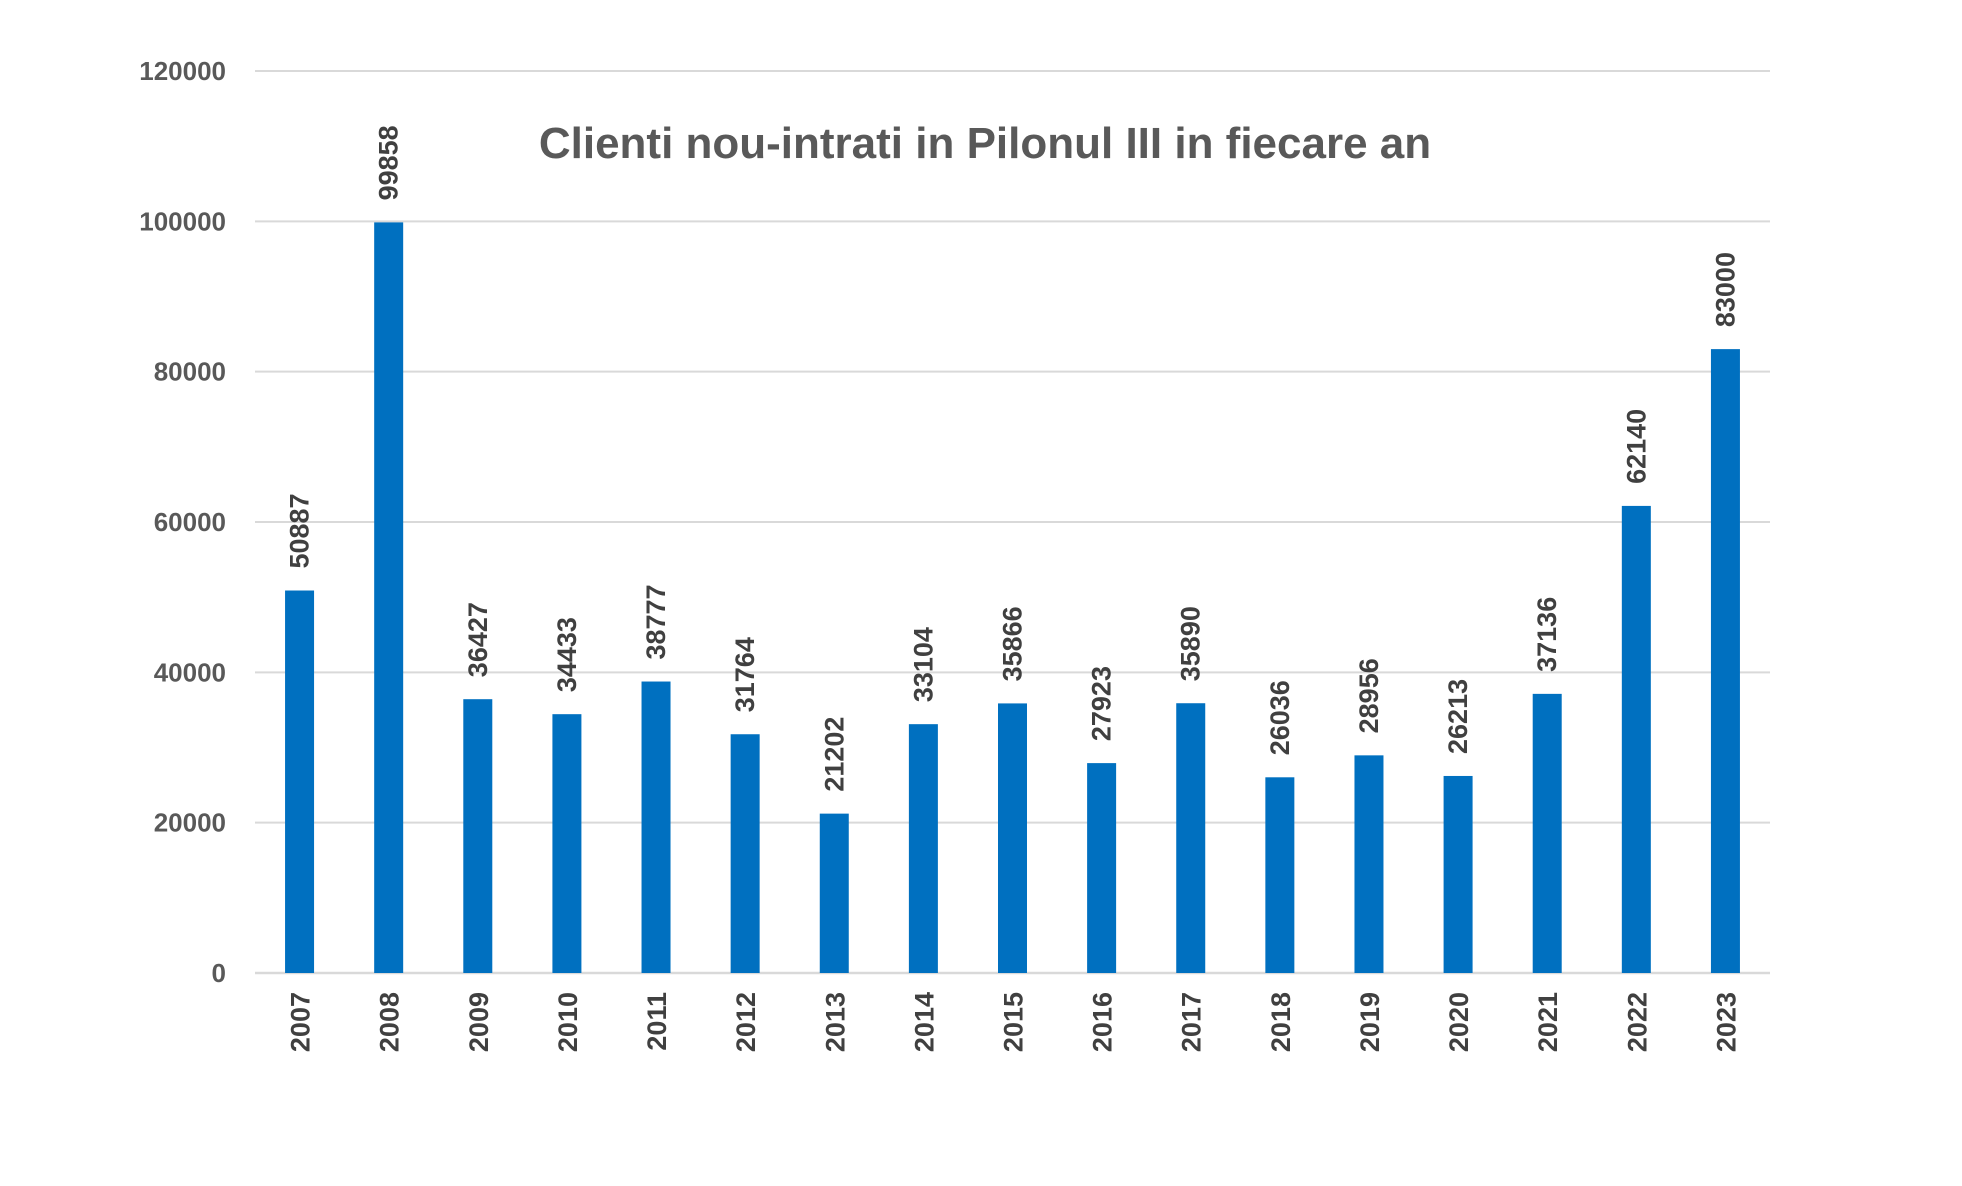 The height and width of the screenshot is (1186, 1962). What do you see at coordinates (1191, 838) in the screenshot?
I see `bar-2017` at bounding box center [1191, 838].